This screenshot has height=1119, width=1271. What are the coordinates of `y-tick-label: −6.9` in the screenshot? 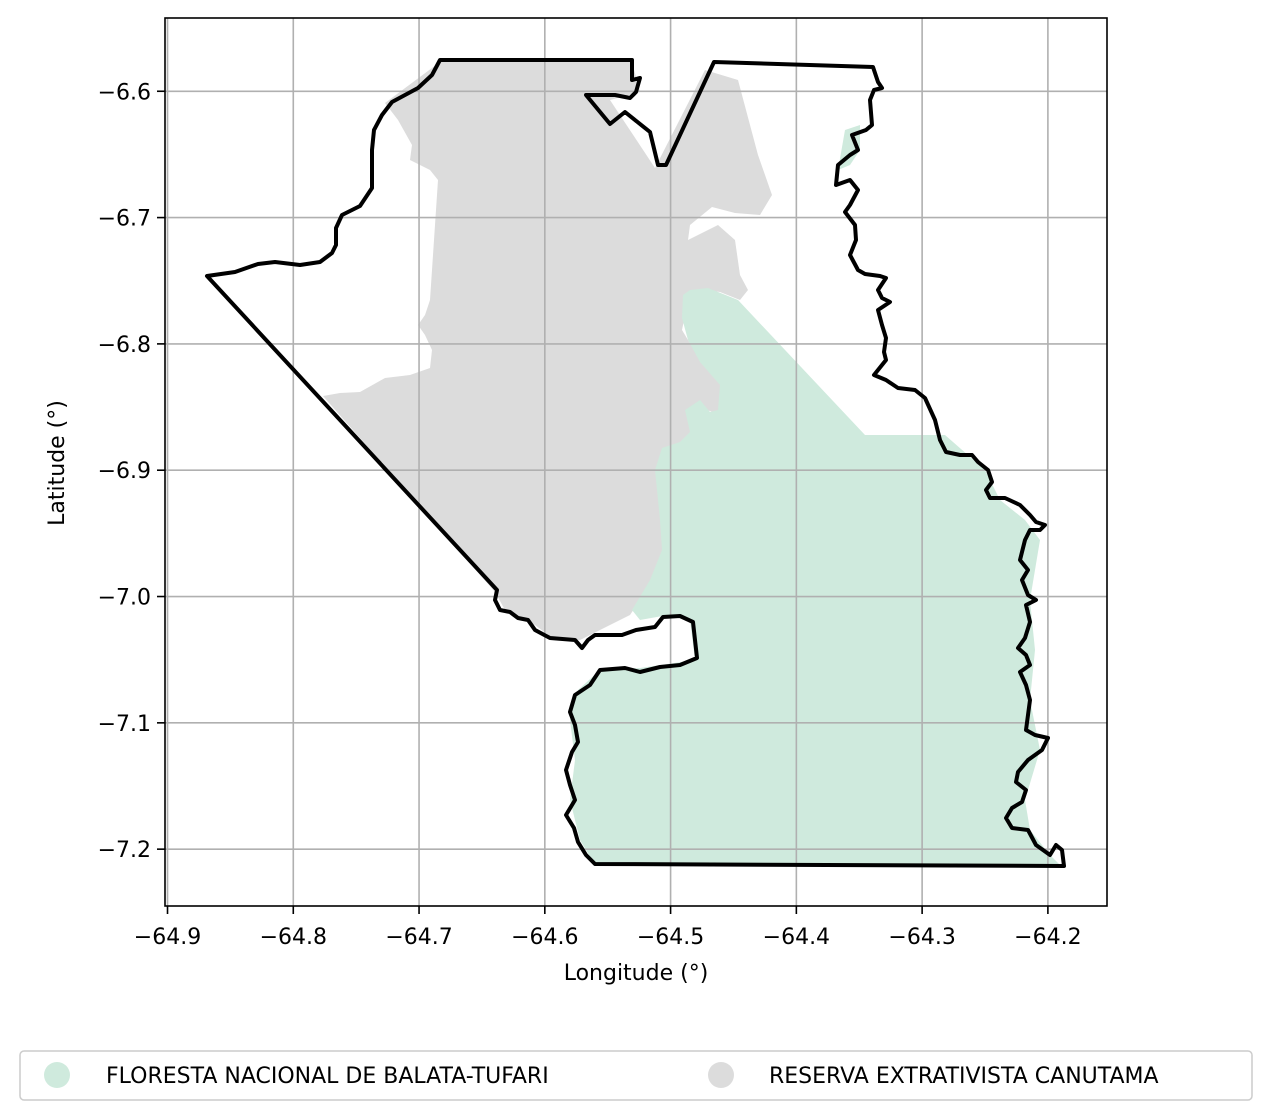 It's located at (124, 471).